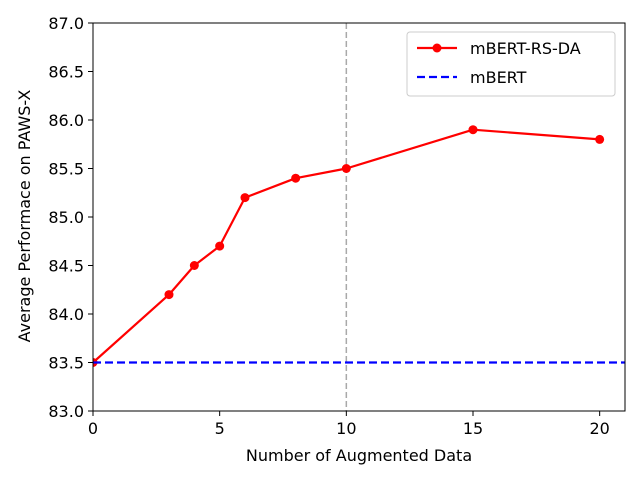 The width and height of the screenshot is (640, 480). What do you see at coordinates (66, 23) in the screenshot?
I see `y-tick-label-8: 87.0` at bounding box center [66, 23].